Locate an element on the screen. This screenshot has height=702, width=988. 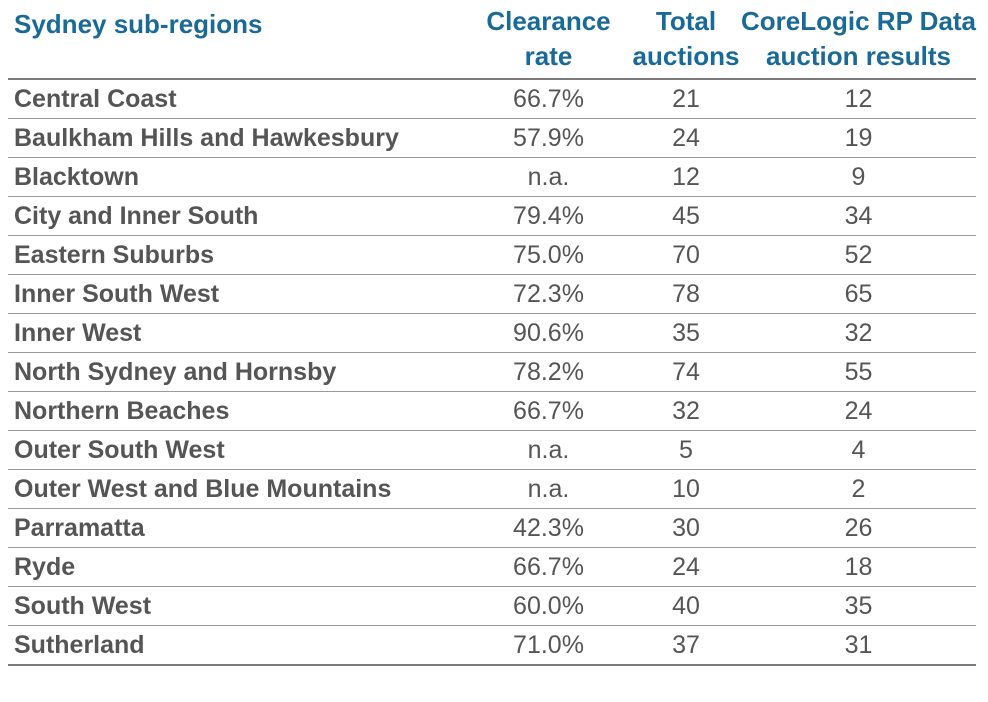
region-cell: Sutherland is located at coordinates (237, 645).